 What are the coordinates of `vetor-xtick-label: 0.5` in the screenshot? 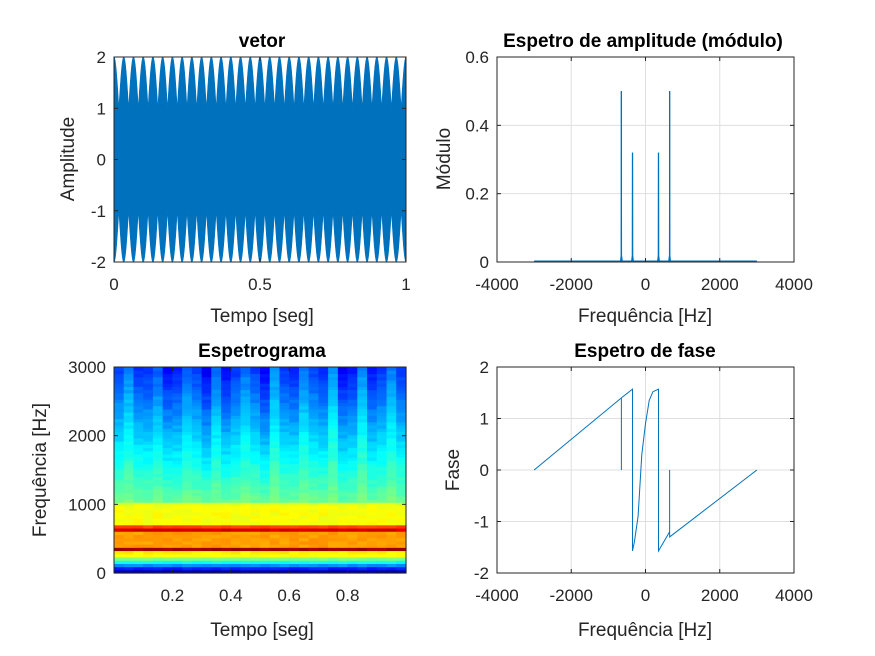 It's located at (260, 284).